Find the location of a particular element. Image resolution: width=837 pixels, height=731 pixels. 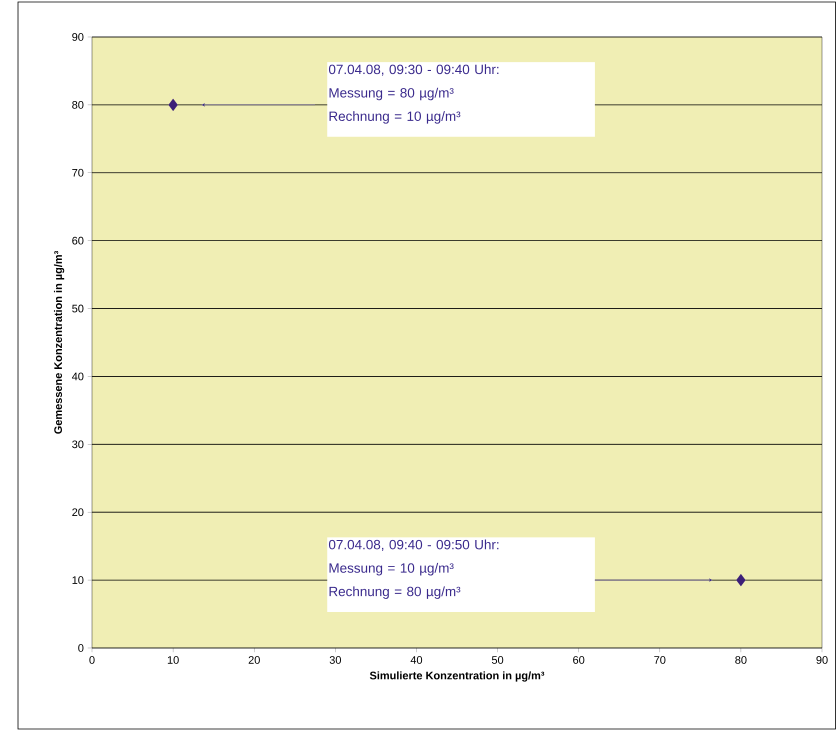

y-tick-label: 50 is located at coordinates (78, 308).